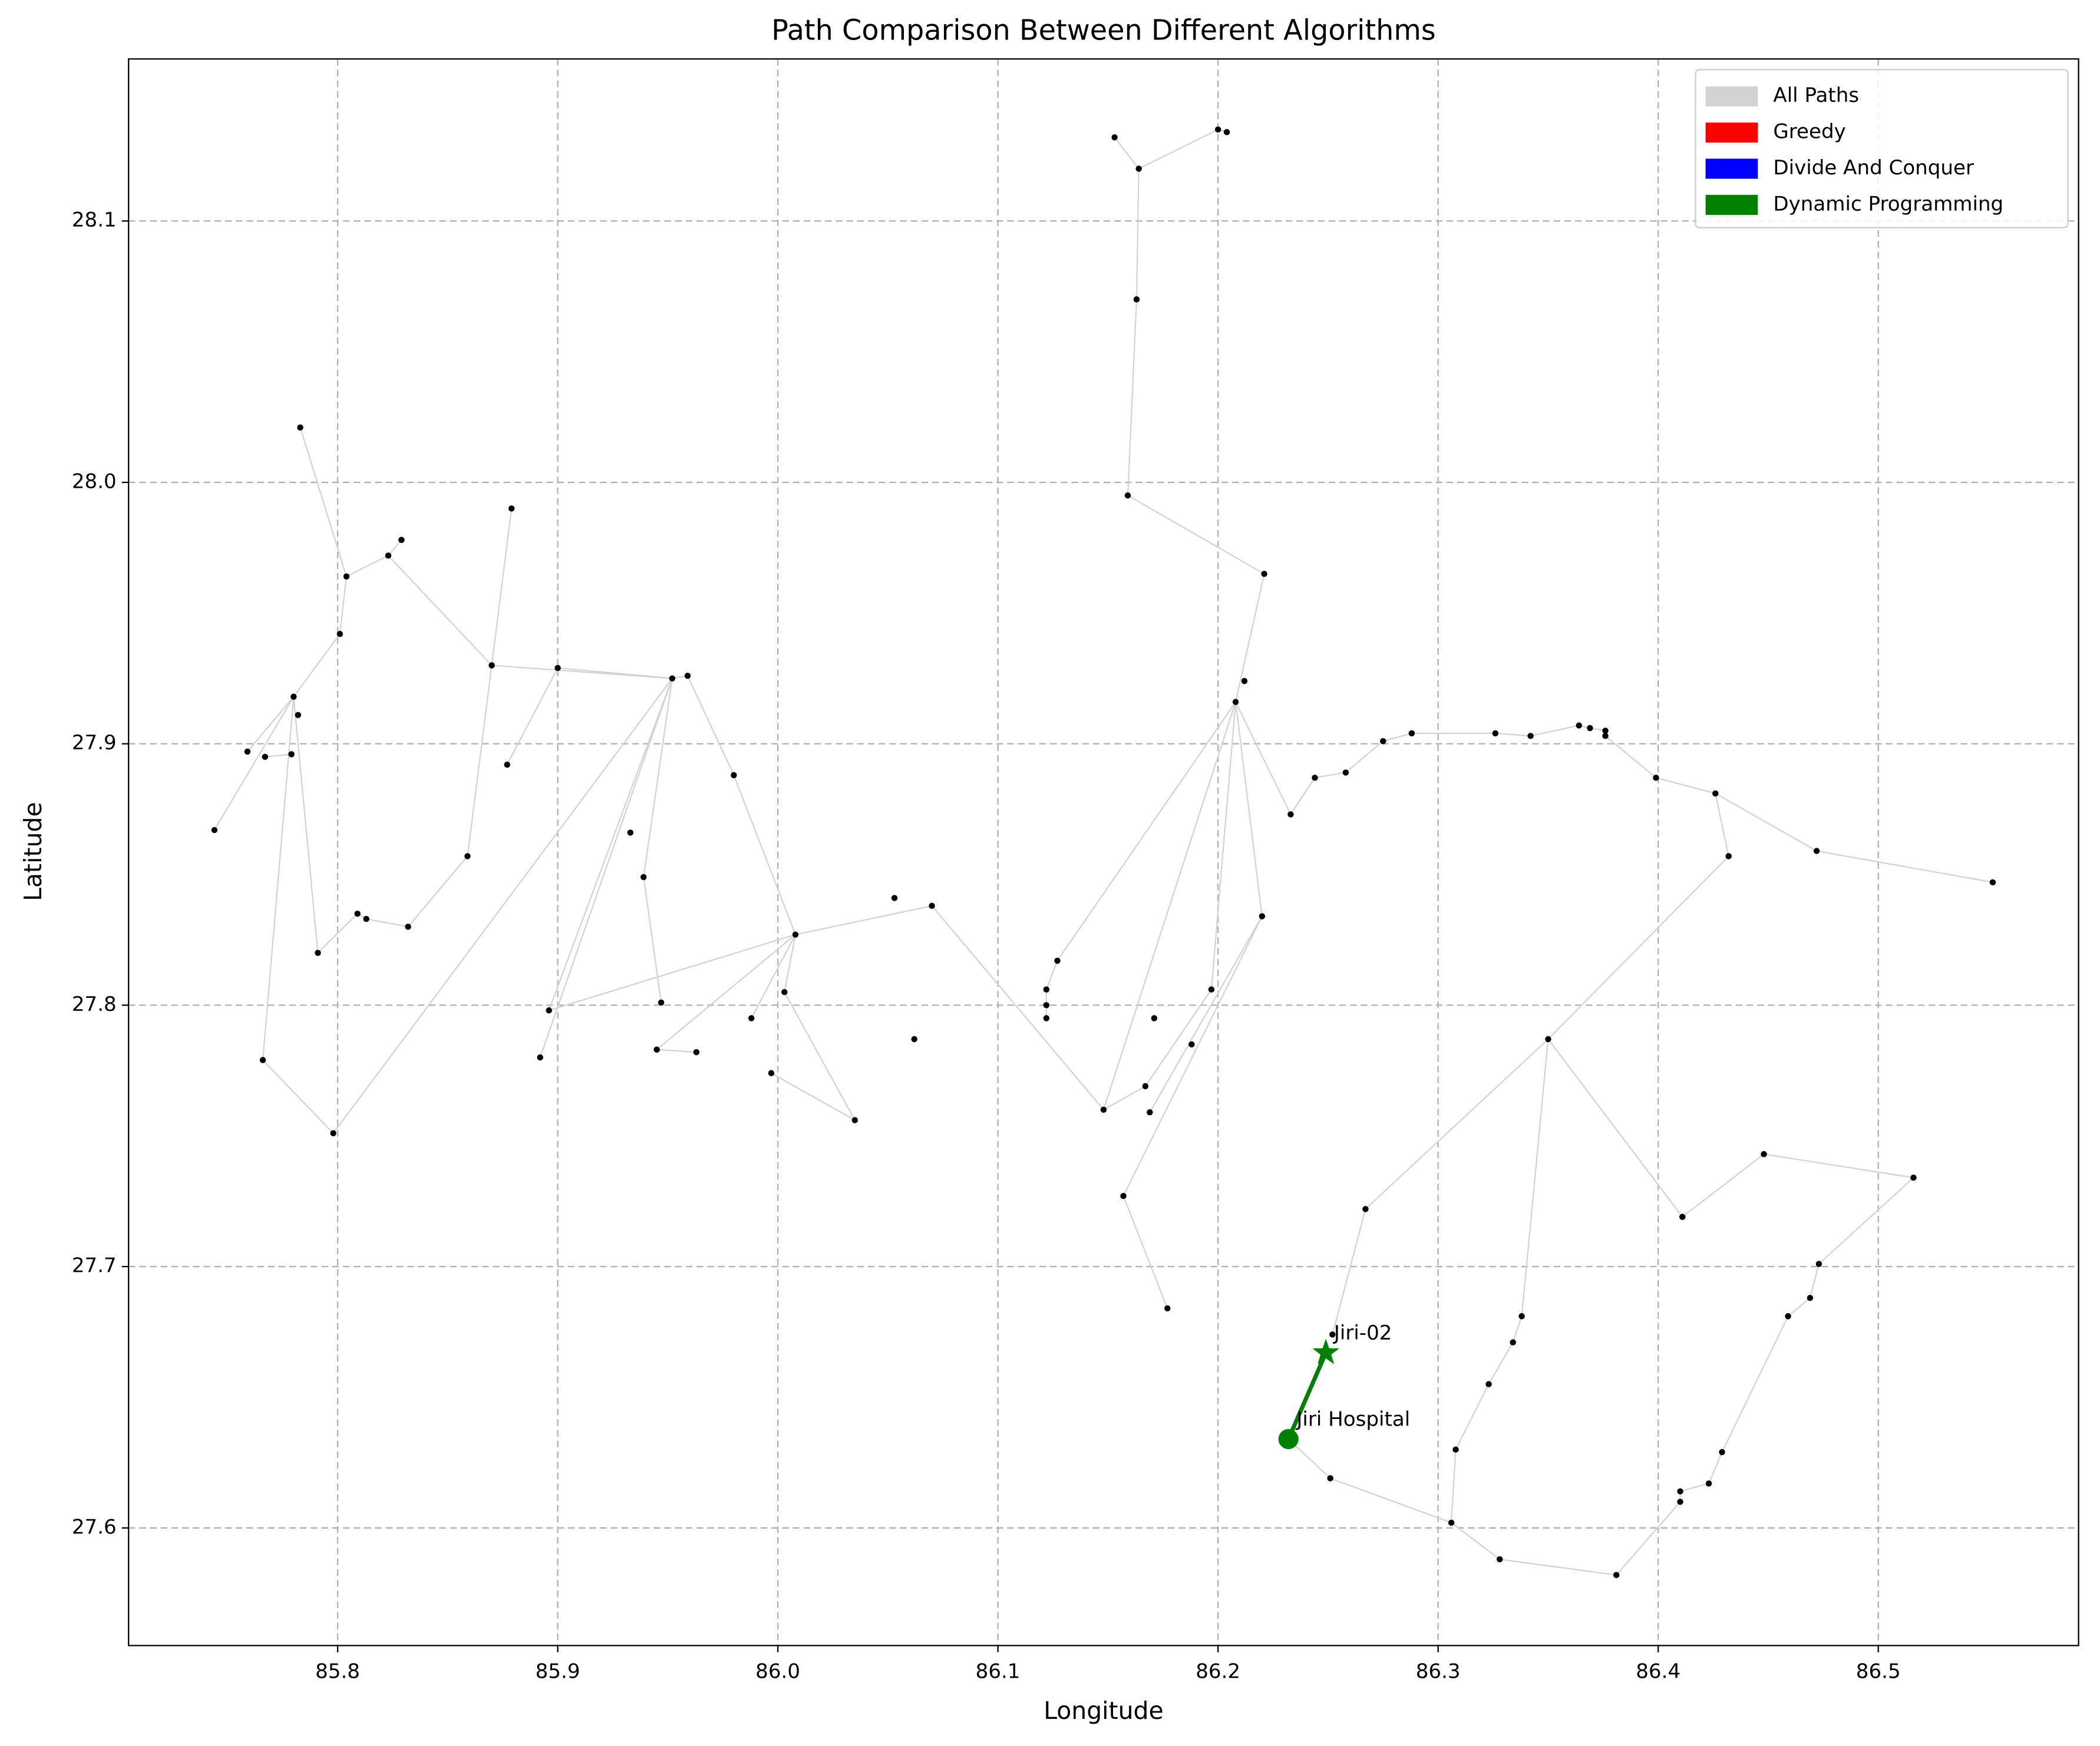 The image size is (2100, 1746). Describe the element at coordinates (337, 1671) in the screenshot. I see `x-tick-label: 85.8` at that location.